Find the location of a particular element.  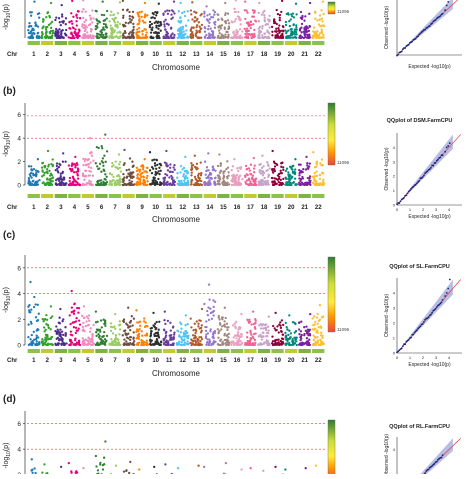

chromosome-21-points is located at coordinates (305, 171).